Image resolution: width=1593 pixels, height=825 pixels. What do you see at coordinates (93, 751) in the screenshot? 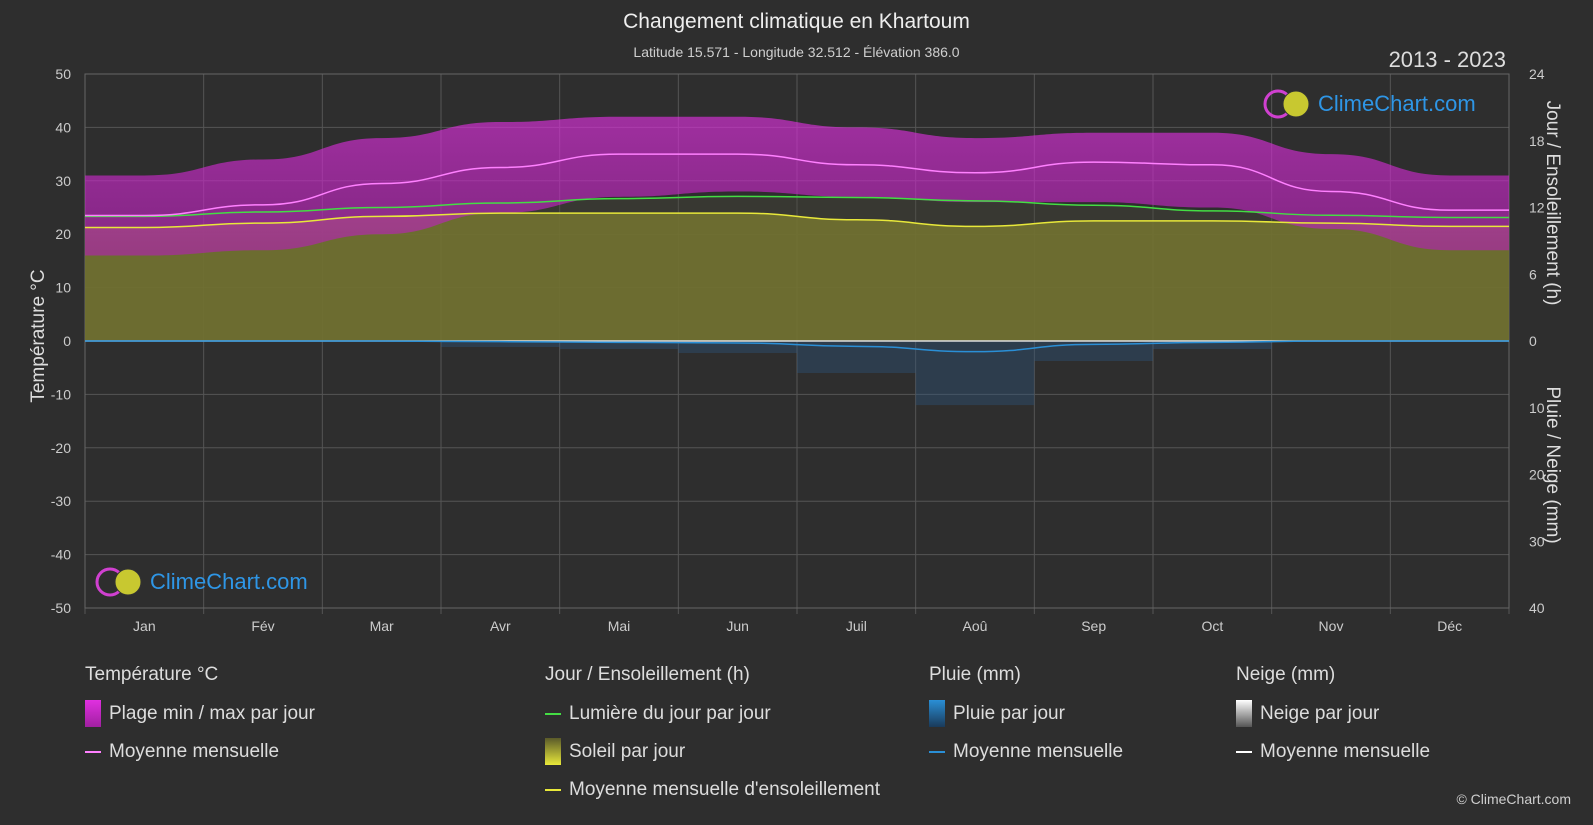
I see `temp-mean-swatch` at bounding box center [93, 751].